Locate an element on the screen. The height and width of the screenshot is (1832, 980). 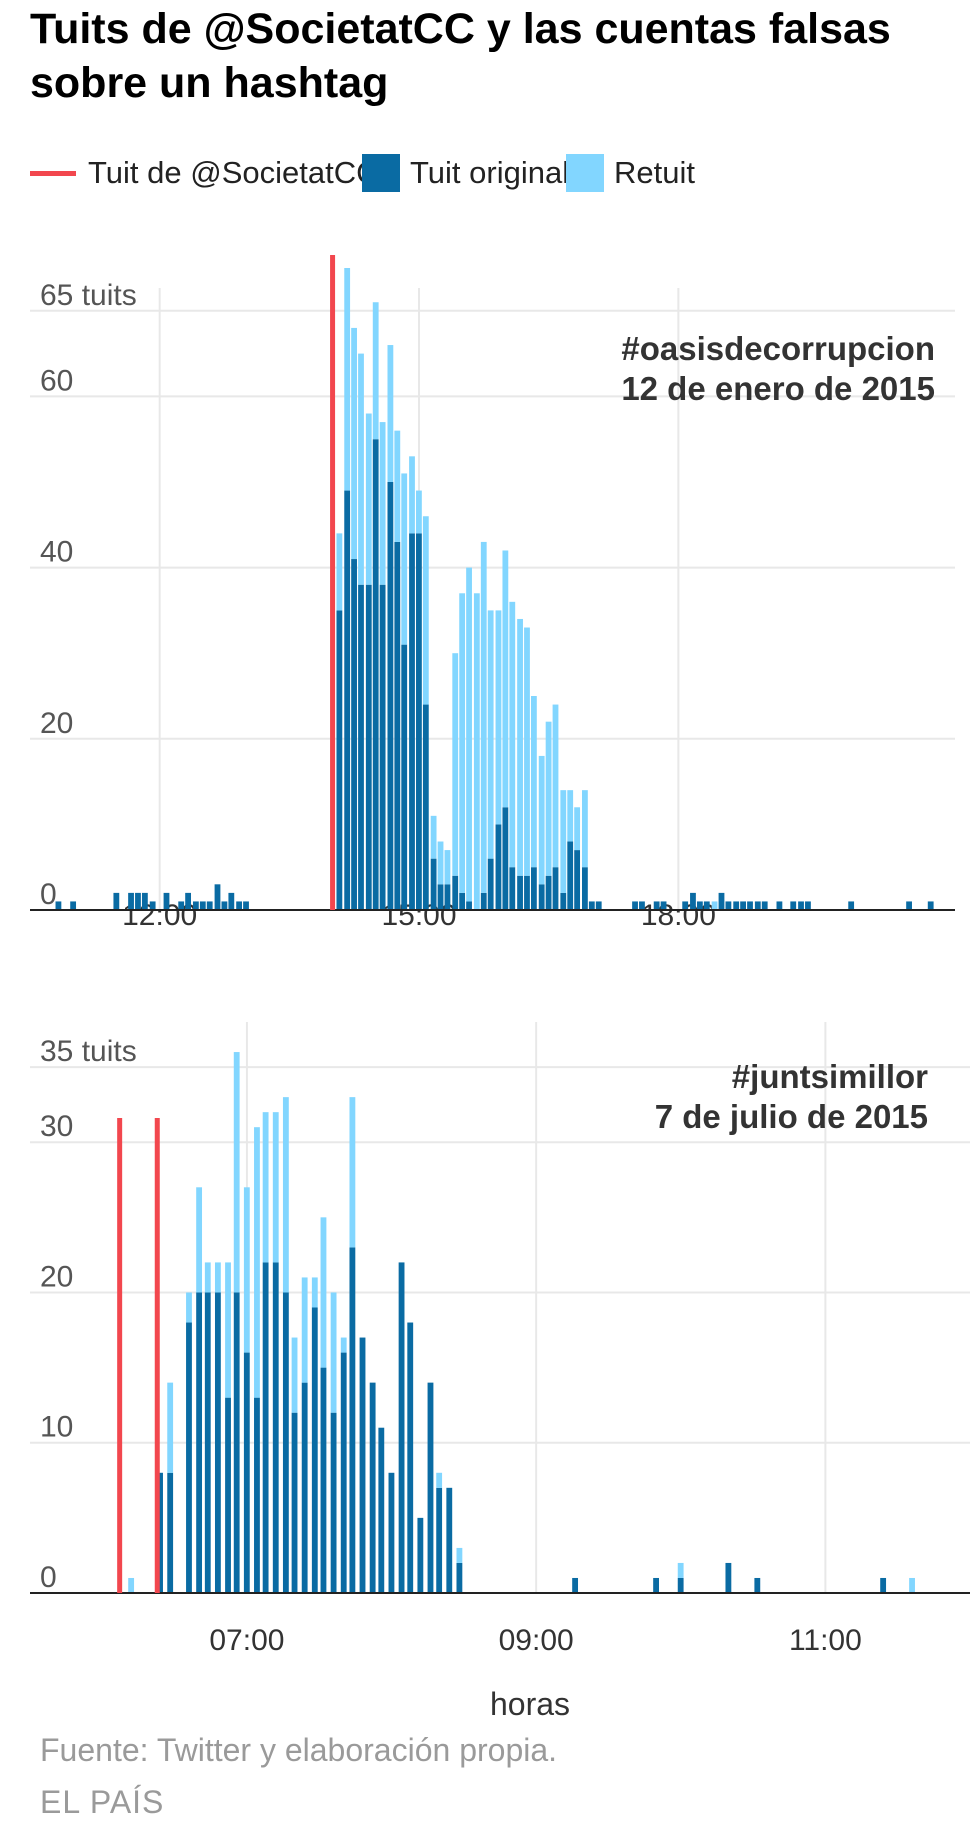
y-tick-label: 0 is located at coordinates (48, 1577).